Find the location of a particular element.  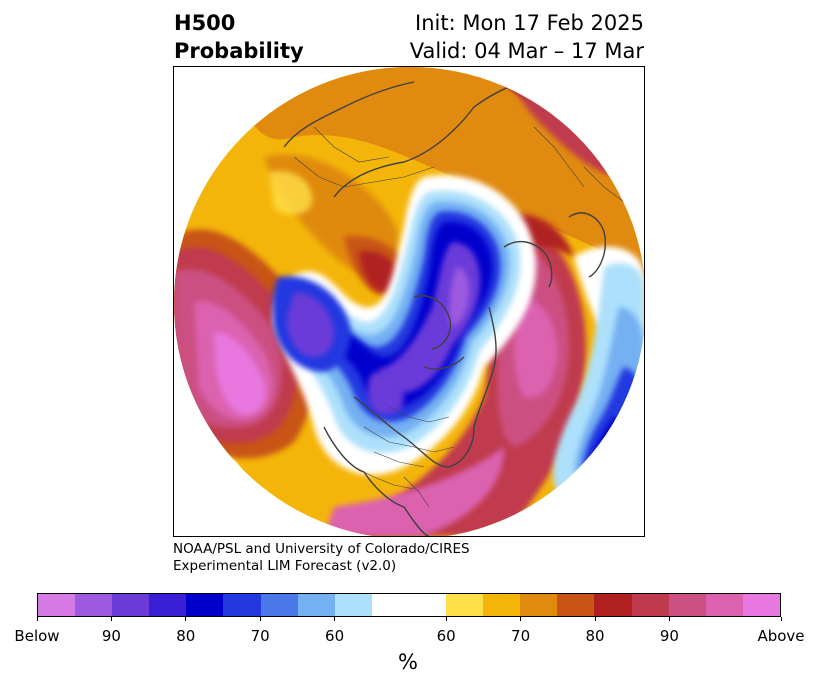

map-title: H500 Probability is located at coordinates (239, 37).